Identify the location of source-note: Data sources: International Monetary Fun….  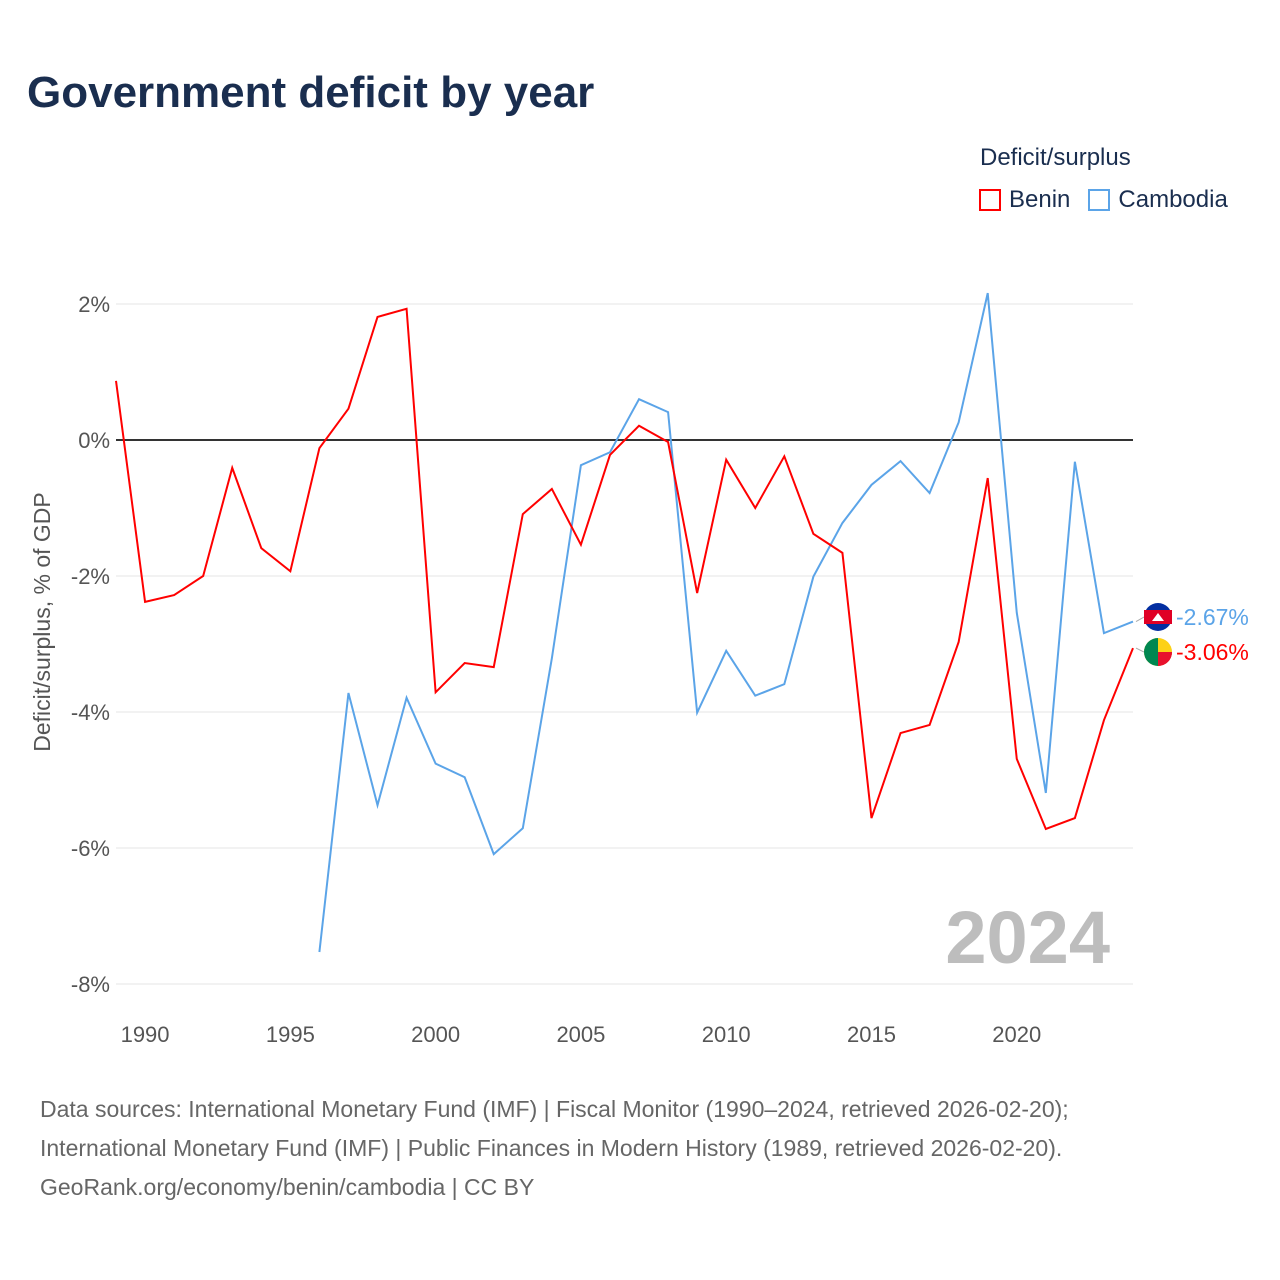
(554, 1148).